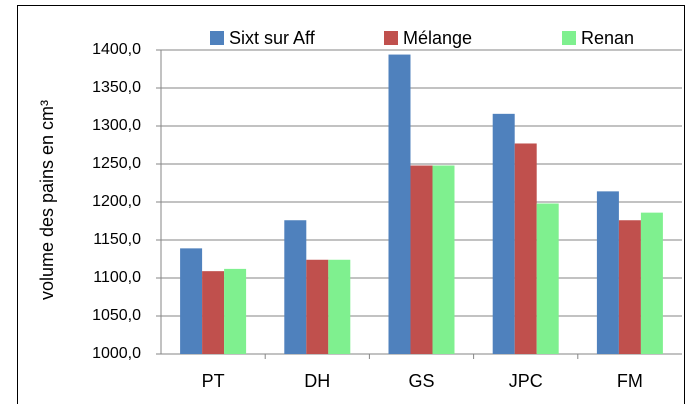 The width and height of the screenshot is (687, 404). I want to click on y-tick-label: 1100,0, so click(117, 277).